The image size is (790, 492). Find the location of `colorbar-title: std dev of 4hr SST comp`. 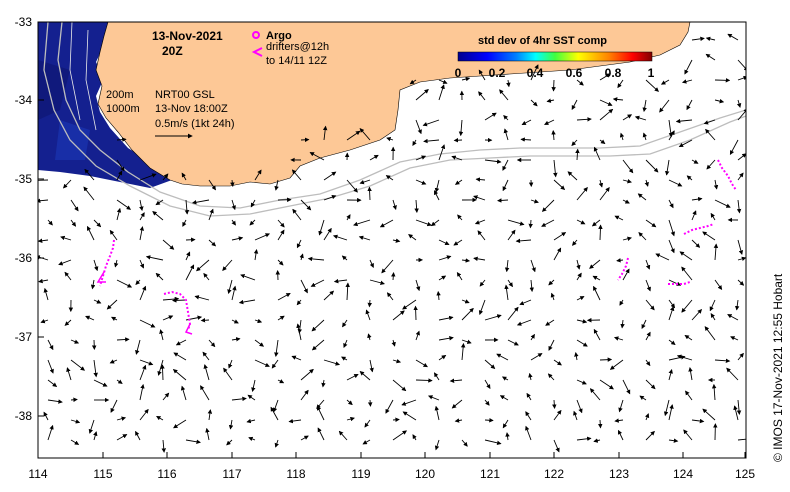

colorbar-title: std dev of 4hr SST comp is located at coordinates (542, 41).